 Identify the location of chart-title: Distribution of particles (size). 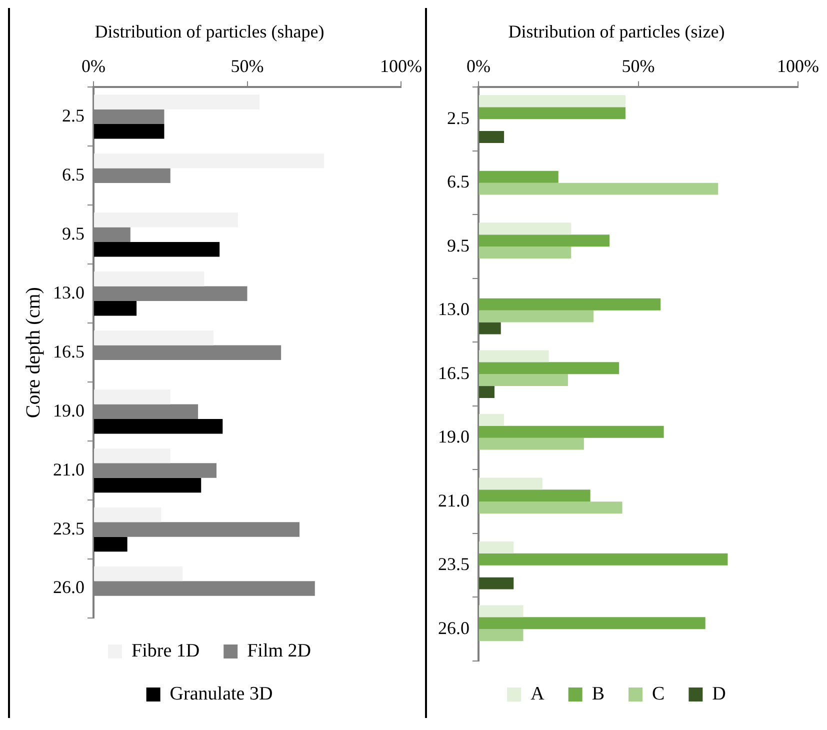
(616, 32).